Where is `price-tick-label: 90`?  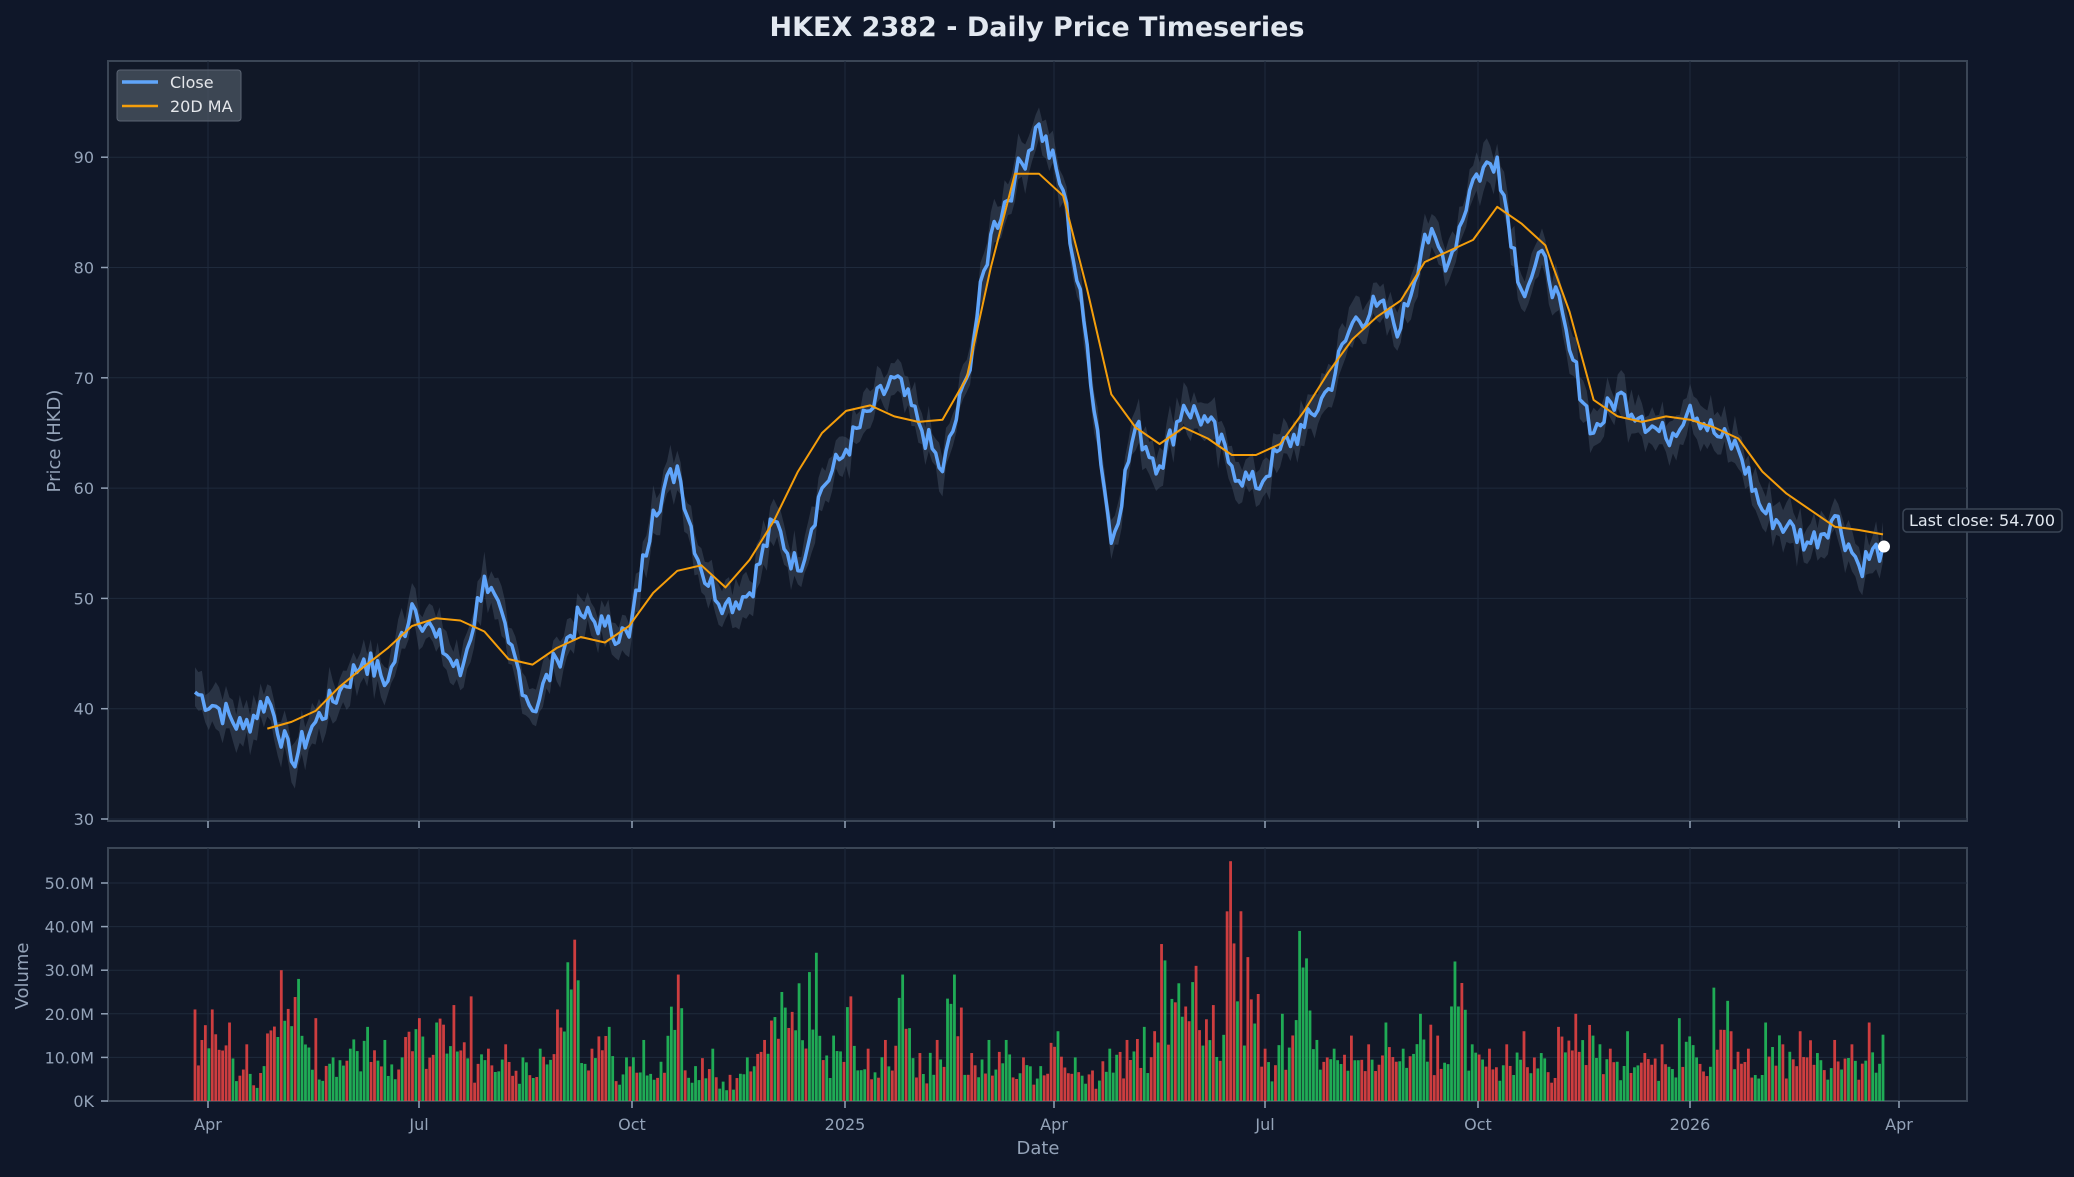 price-tick-label: 90 is located at coordinates (84, 157).